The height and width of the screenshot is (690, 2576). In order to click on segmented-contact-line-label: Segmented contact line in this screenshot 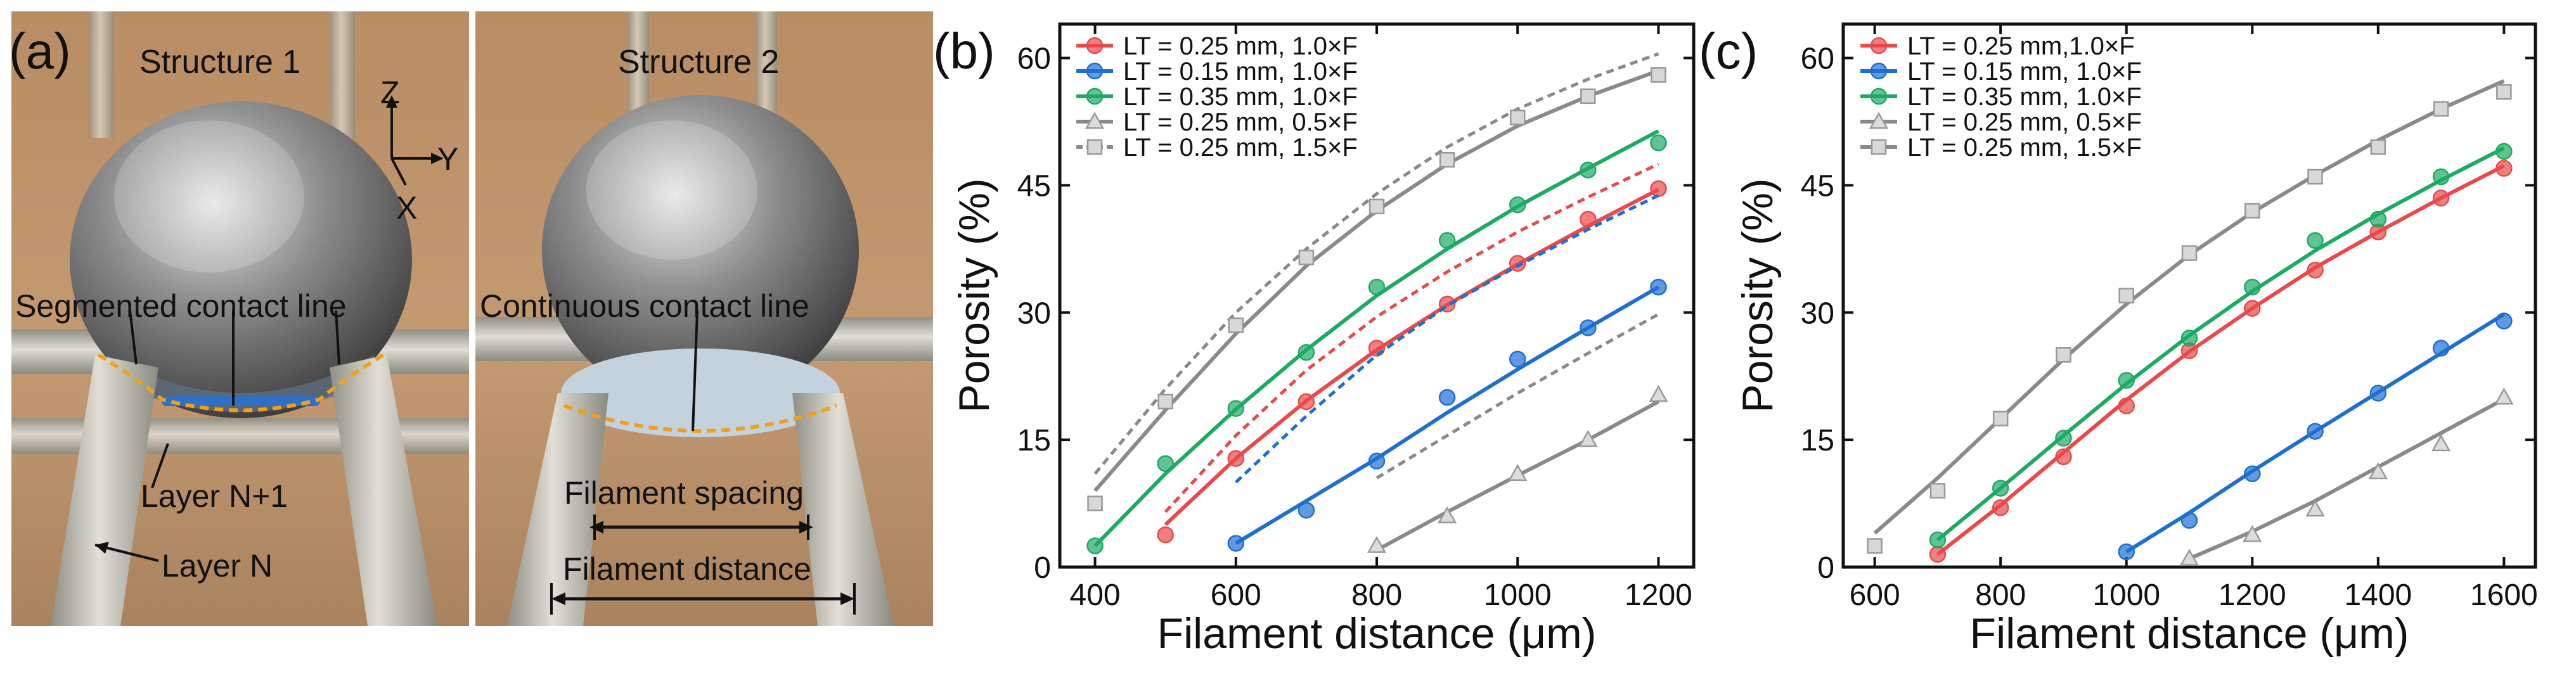, I will do `click(181, 306)`.